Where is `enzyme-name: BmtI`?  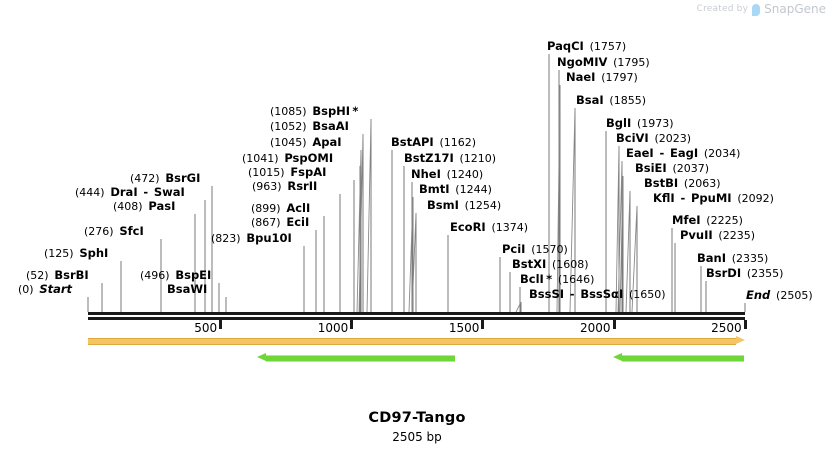 enzyme-name: BmtI is located at coordinates (434, 189).